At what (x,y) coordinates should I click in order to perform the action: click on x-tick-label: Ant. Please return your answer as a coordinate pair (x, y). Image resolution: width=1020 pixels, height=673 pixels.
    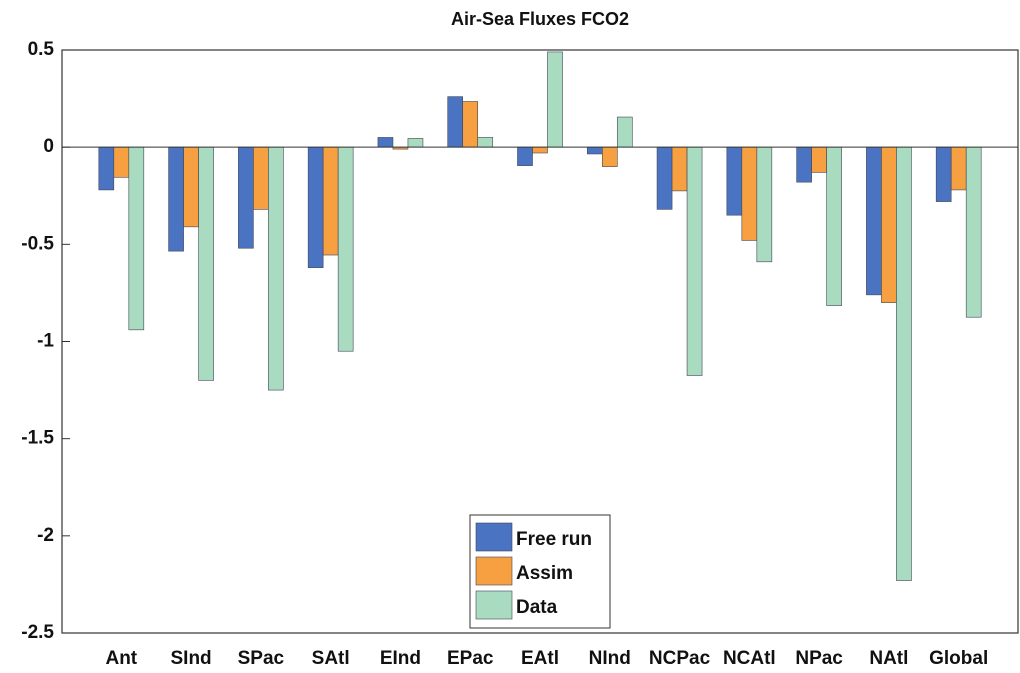
    Looking at the image, I should click on (121, 658).